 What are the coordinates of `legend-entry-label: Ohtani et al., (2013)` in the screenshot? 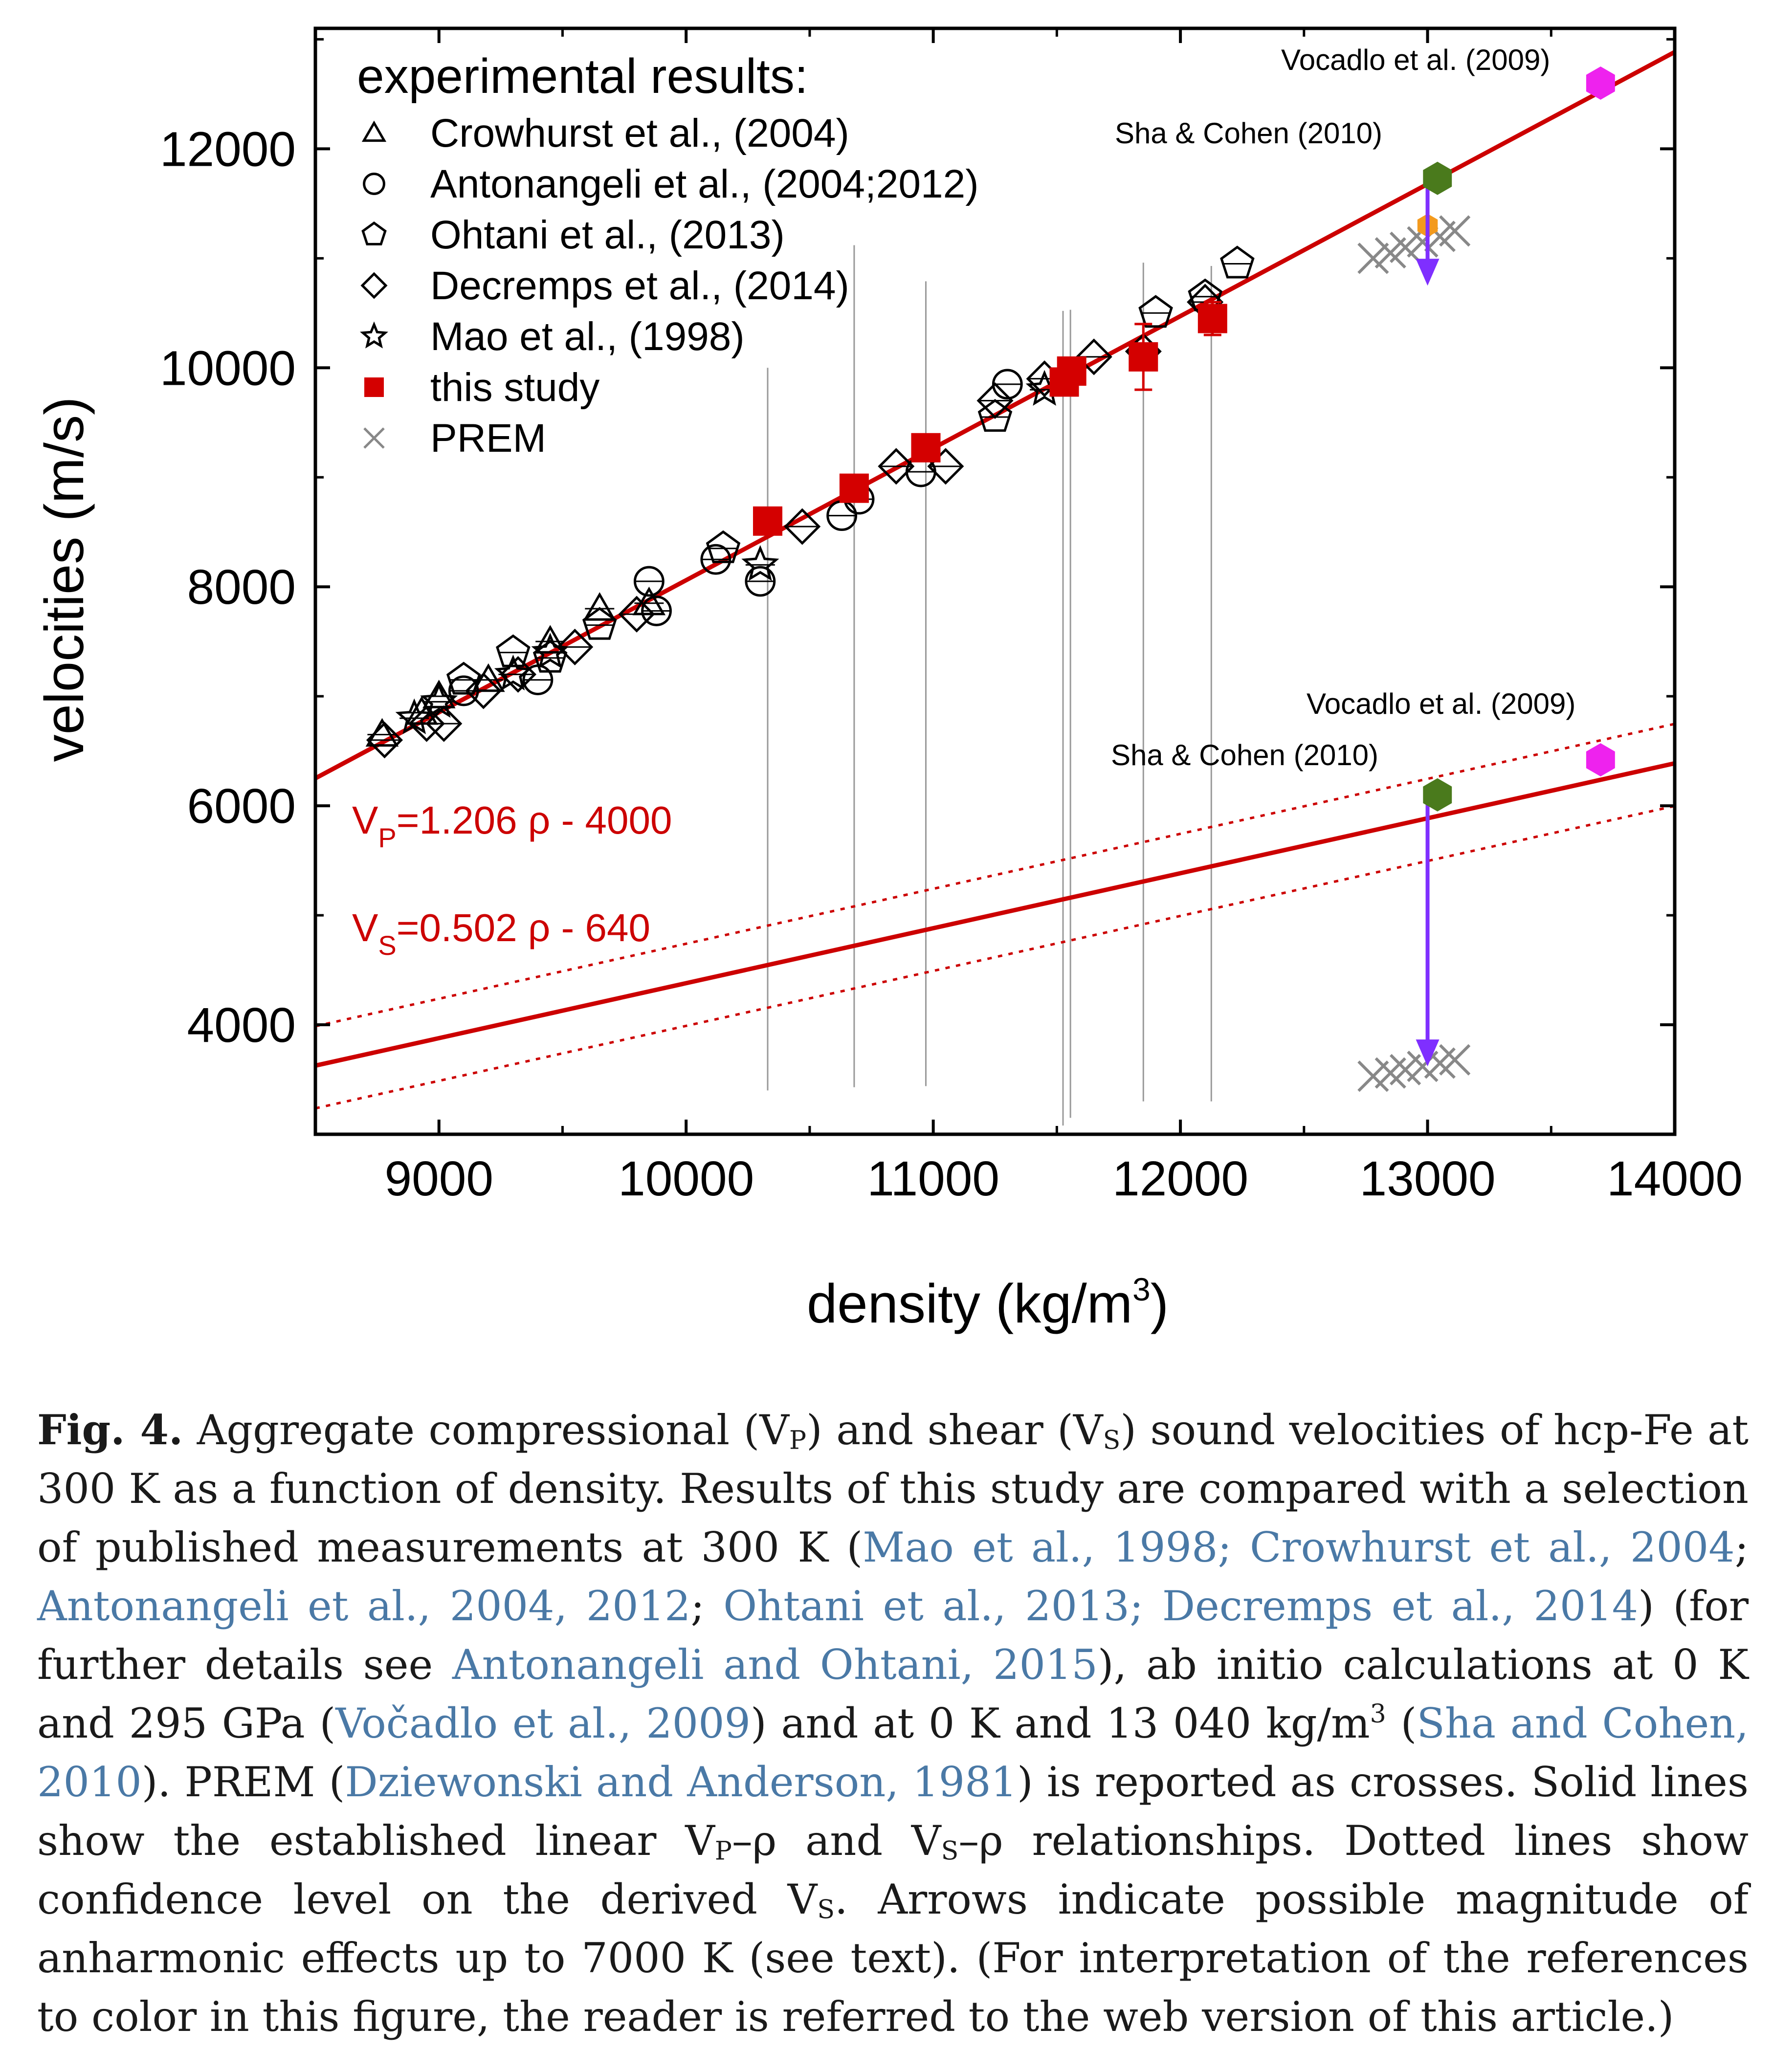 It's located at (608, 235).